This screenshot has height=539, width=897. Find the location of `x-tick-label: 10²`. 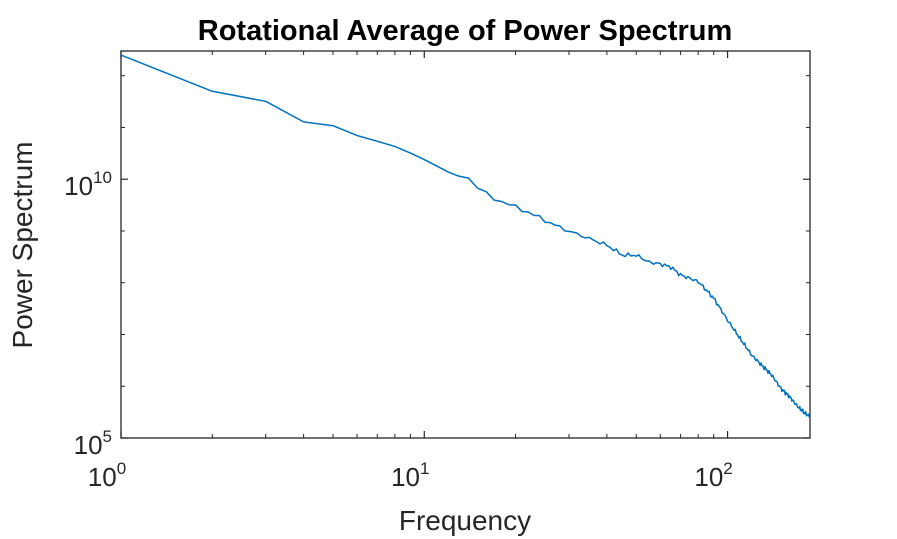

x-tick-label: 10² is located at coordinates (713, 475).